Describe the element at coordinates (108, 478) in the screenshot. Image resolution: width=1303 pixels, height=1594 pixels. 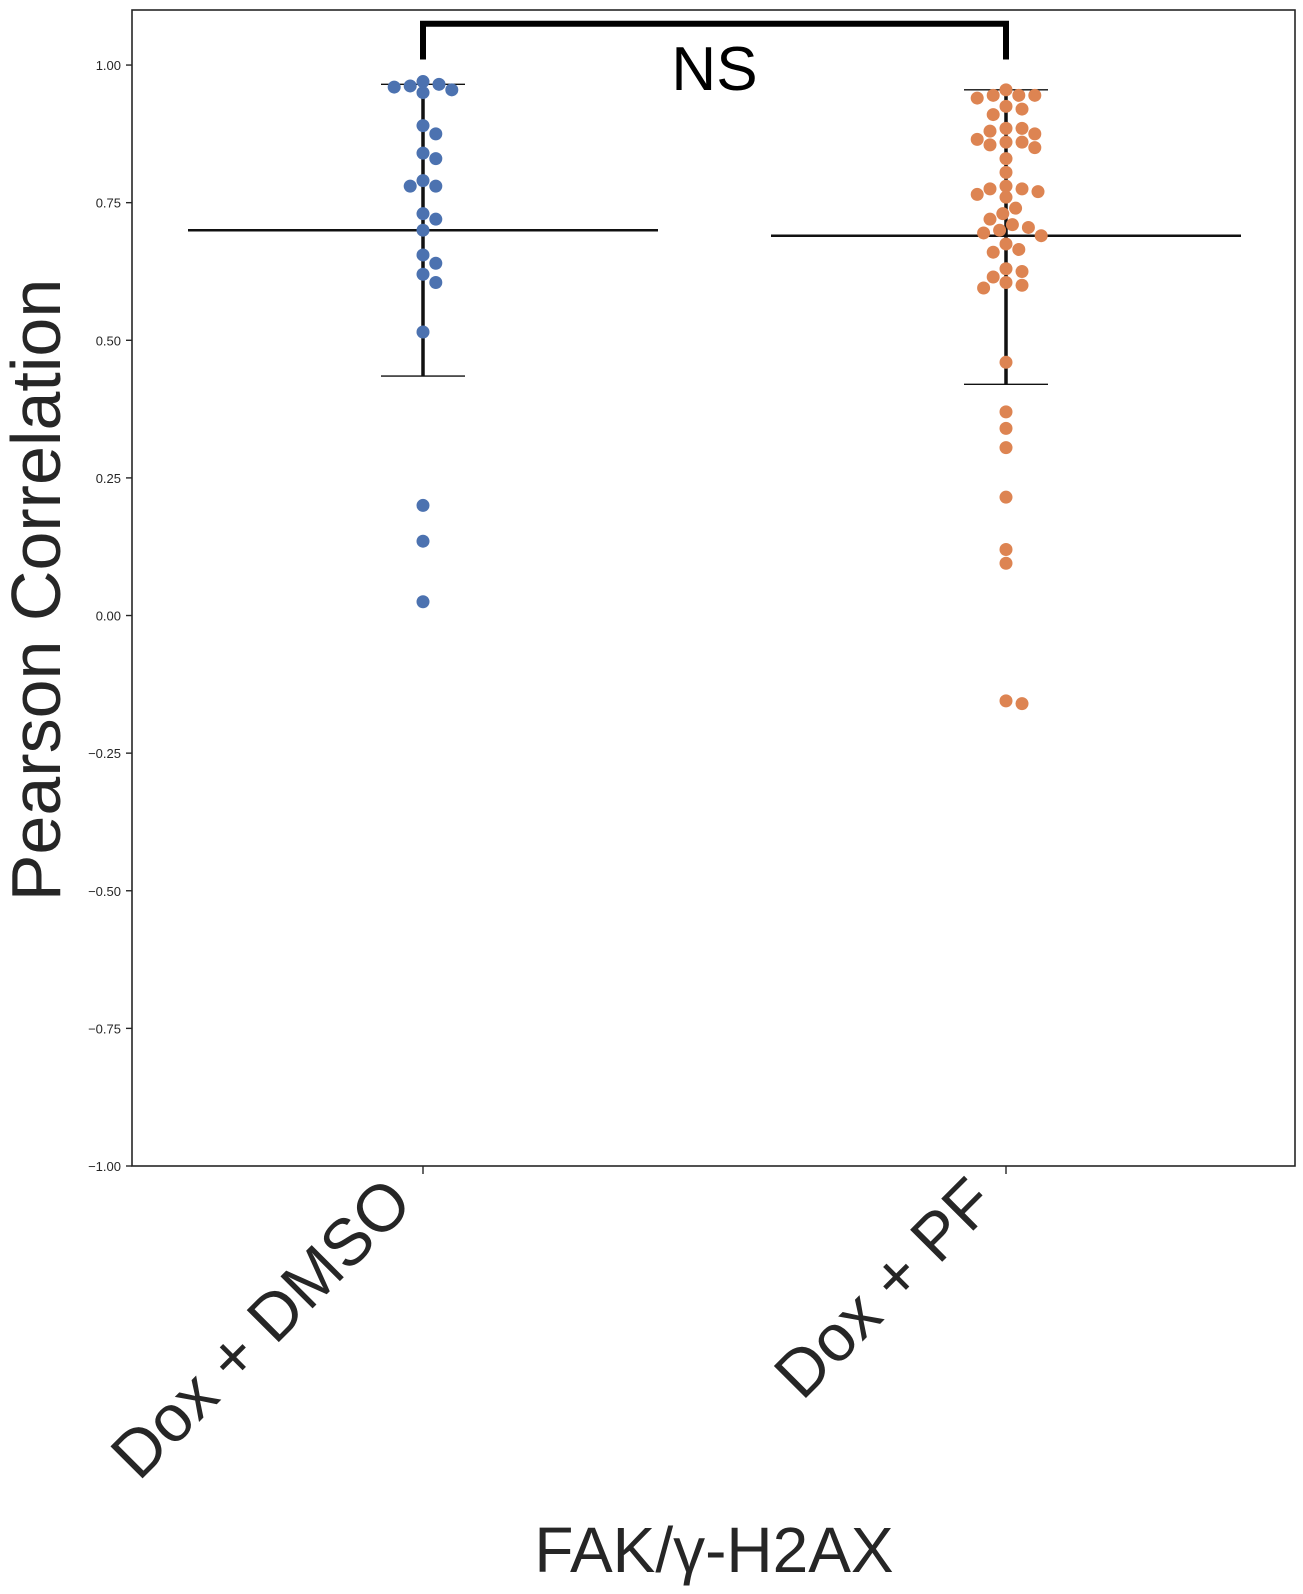
I see `y-tick-label: 0.25` at that location.